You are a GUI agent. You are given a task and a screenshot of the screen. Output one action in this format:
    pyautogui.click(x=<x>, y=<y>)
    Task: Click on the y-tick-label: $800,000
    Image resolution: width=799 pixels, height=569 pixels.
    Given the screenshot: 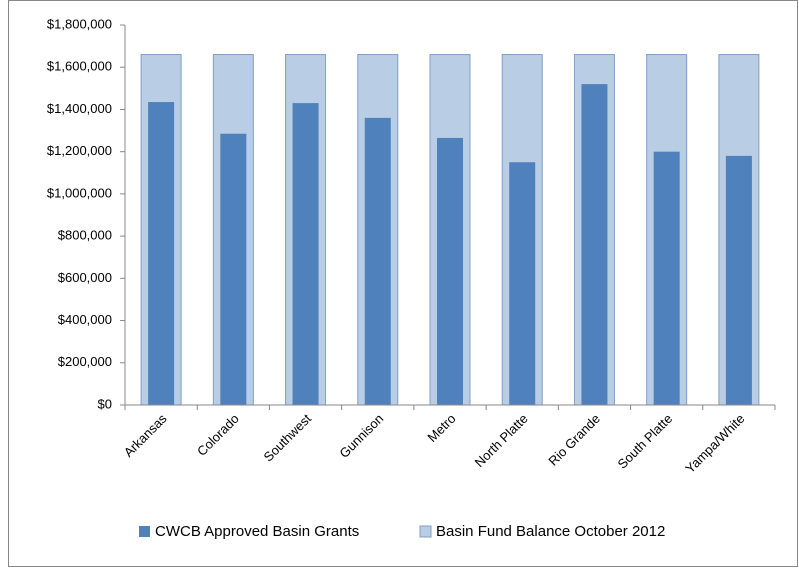 What is the action you would take?
    pyautogui.click(x=85, y=235)
    